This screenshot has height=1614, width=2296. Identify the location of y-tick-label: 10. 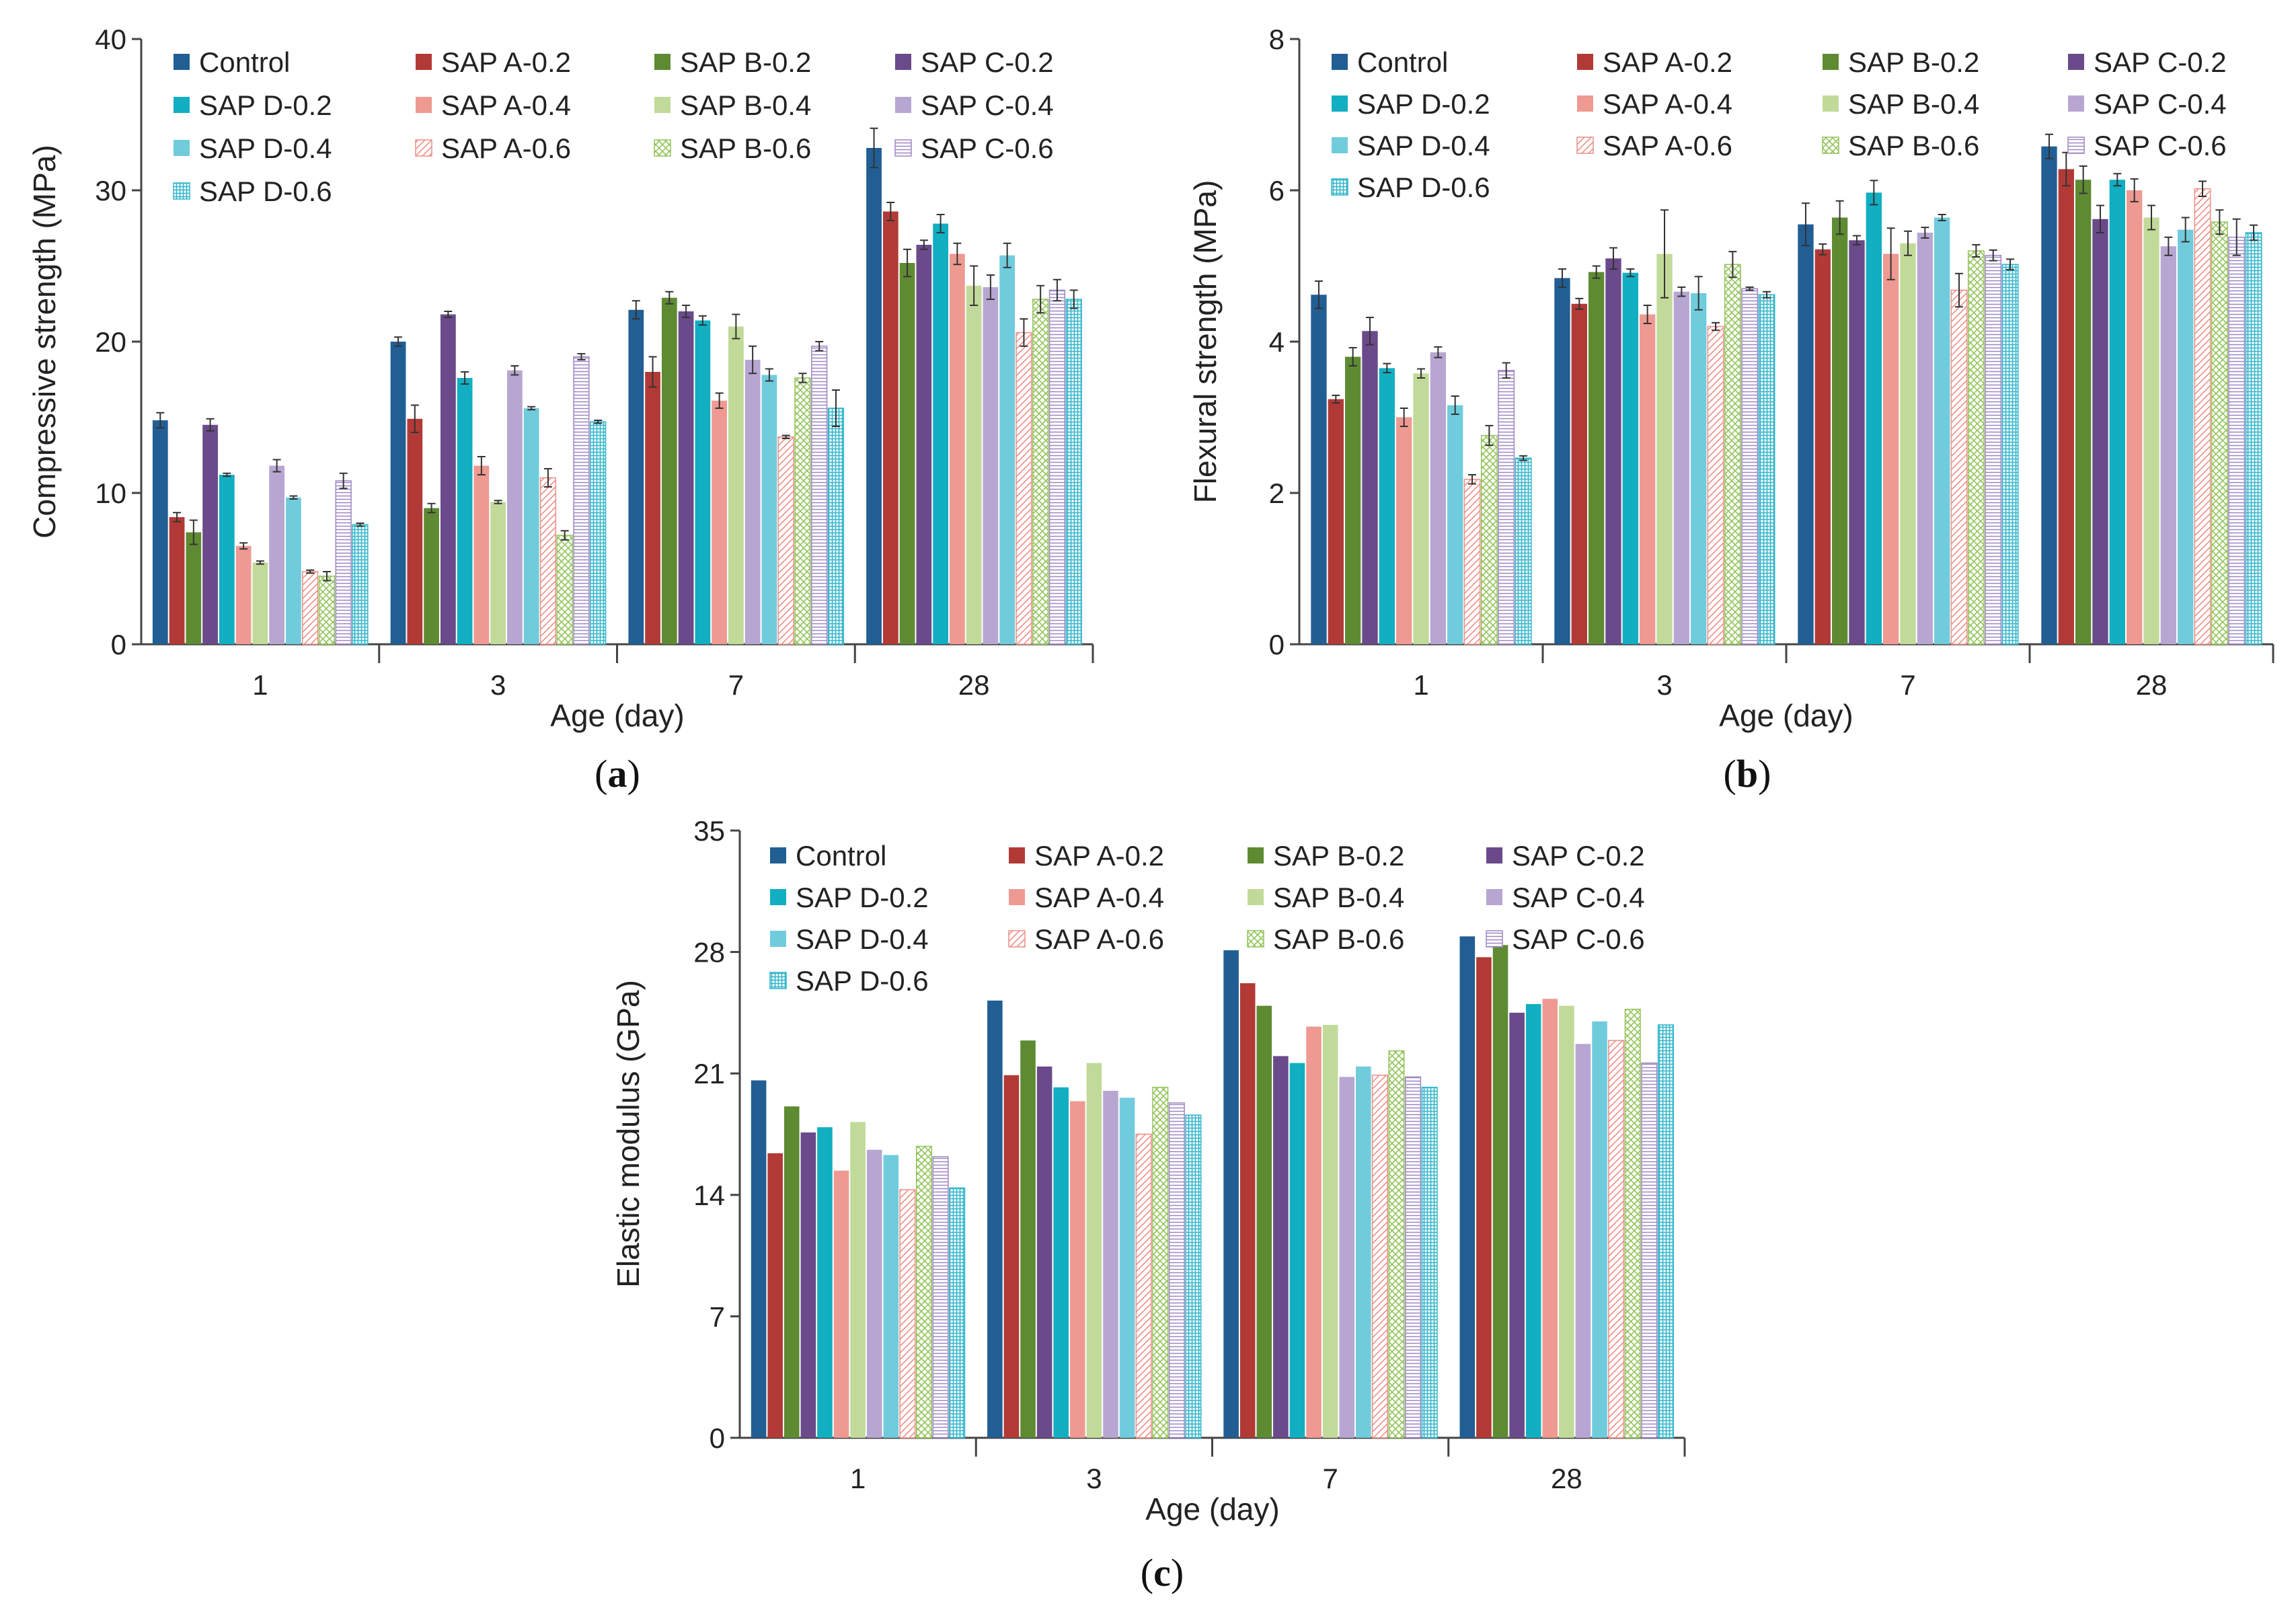
(110, 493).